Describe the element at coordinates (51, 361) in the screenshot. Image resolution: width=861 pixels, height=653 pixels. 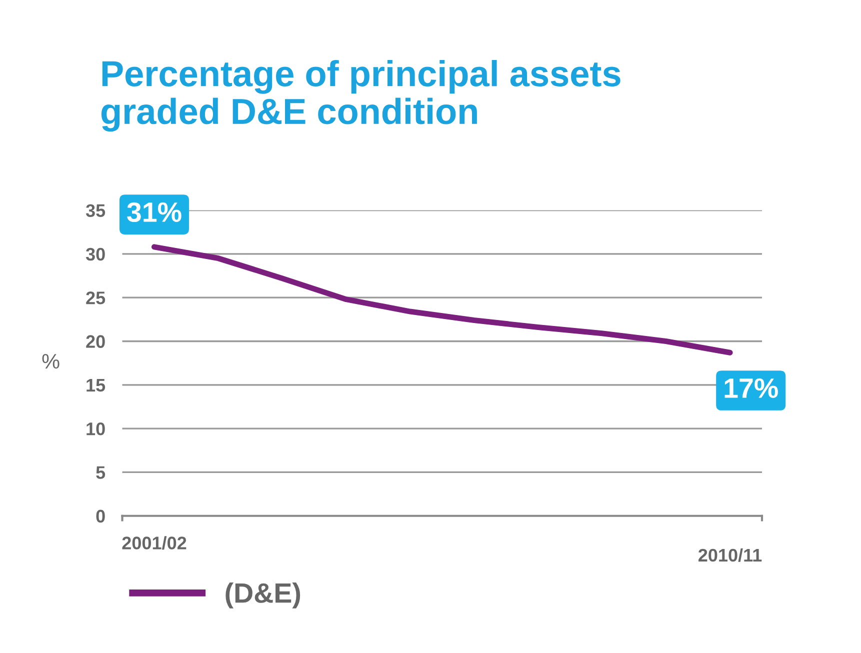
I see `y-axis-title: %` at that location.